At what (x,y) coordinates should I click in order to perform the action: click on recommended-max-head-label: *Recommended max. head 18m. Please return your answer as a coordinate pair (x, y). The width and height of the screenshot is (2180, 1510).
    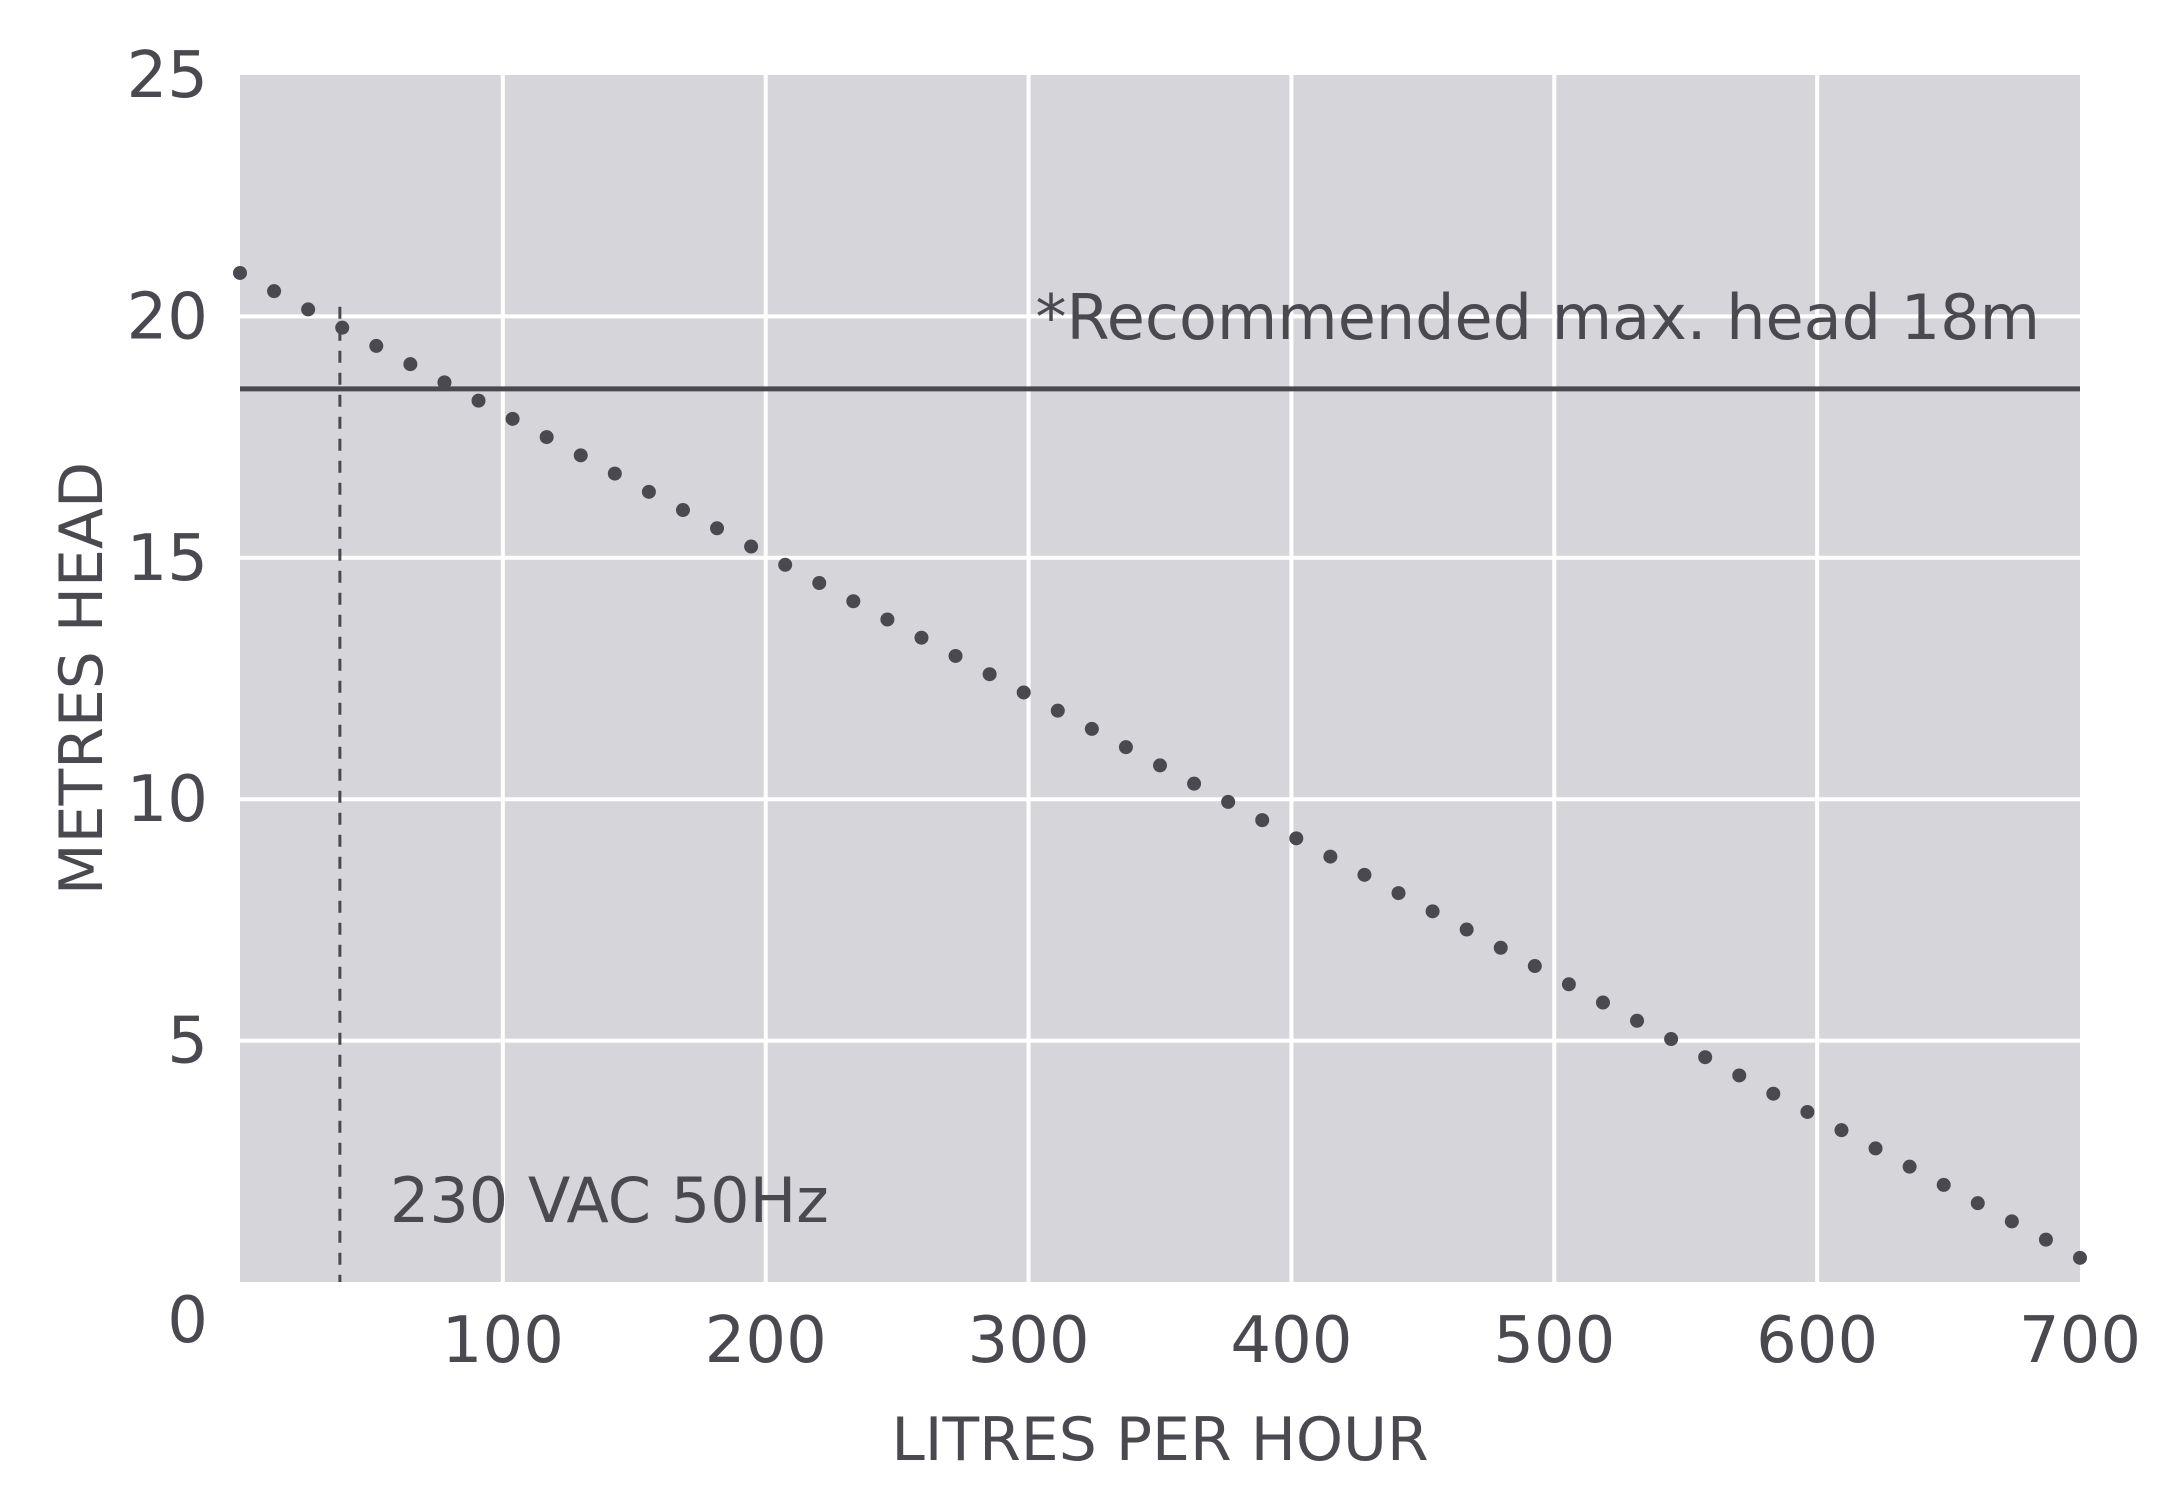
    Looking at the image, I should click on (1537, 317).